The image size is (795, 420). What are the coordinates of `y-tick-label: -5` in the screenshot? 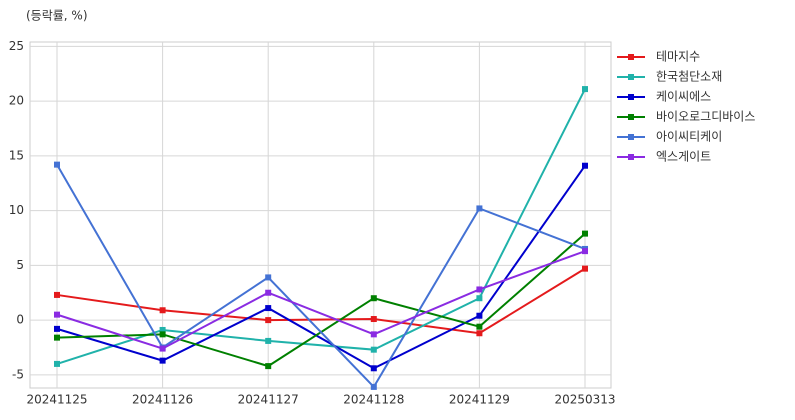 It's located at (18, 374).